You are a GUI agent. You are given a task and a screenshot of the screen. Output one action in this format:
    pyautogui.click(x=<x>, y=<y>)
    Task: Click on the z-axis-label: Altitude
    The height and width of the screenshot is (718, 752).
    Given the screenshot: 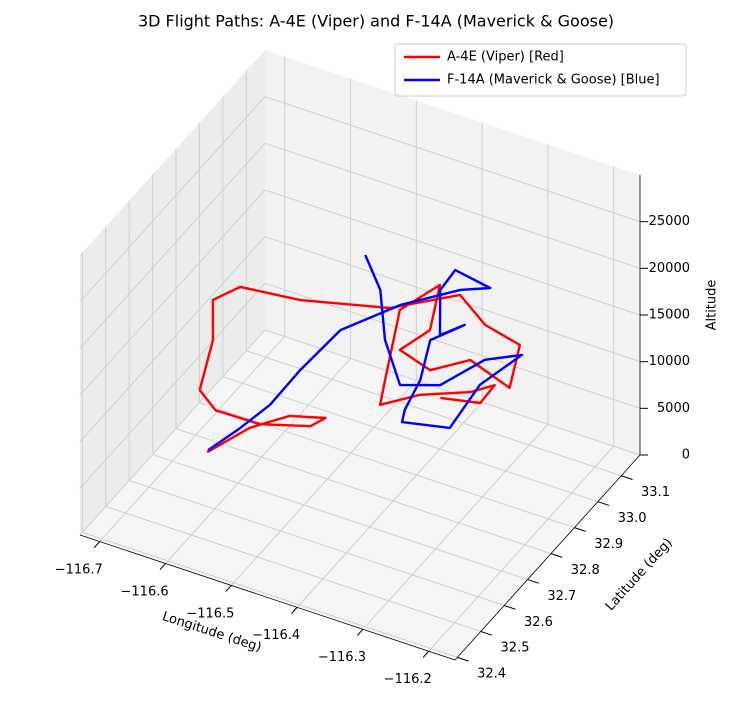 What is the action you would take?
    pyautogui.click(x=712, y=305)
    